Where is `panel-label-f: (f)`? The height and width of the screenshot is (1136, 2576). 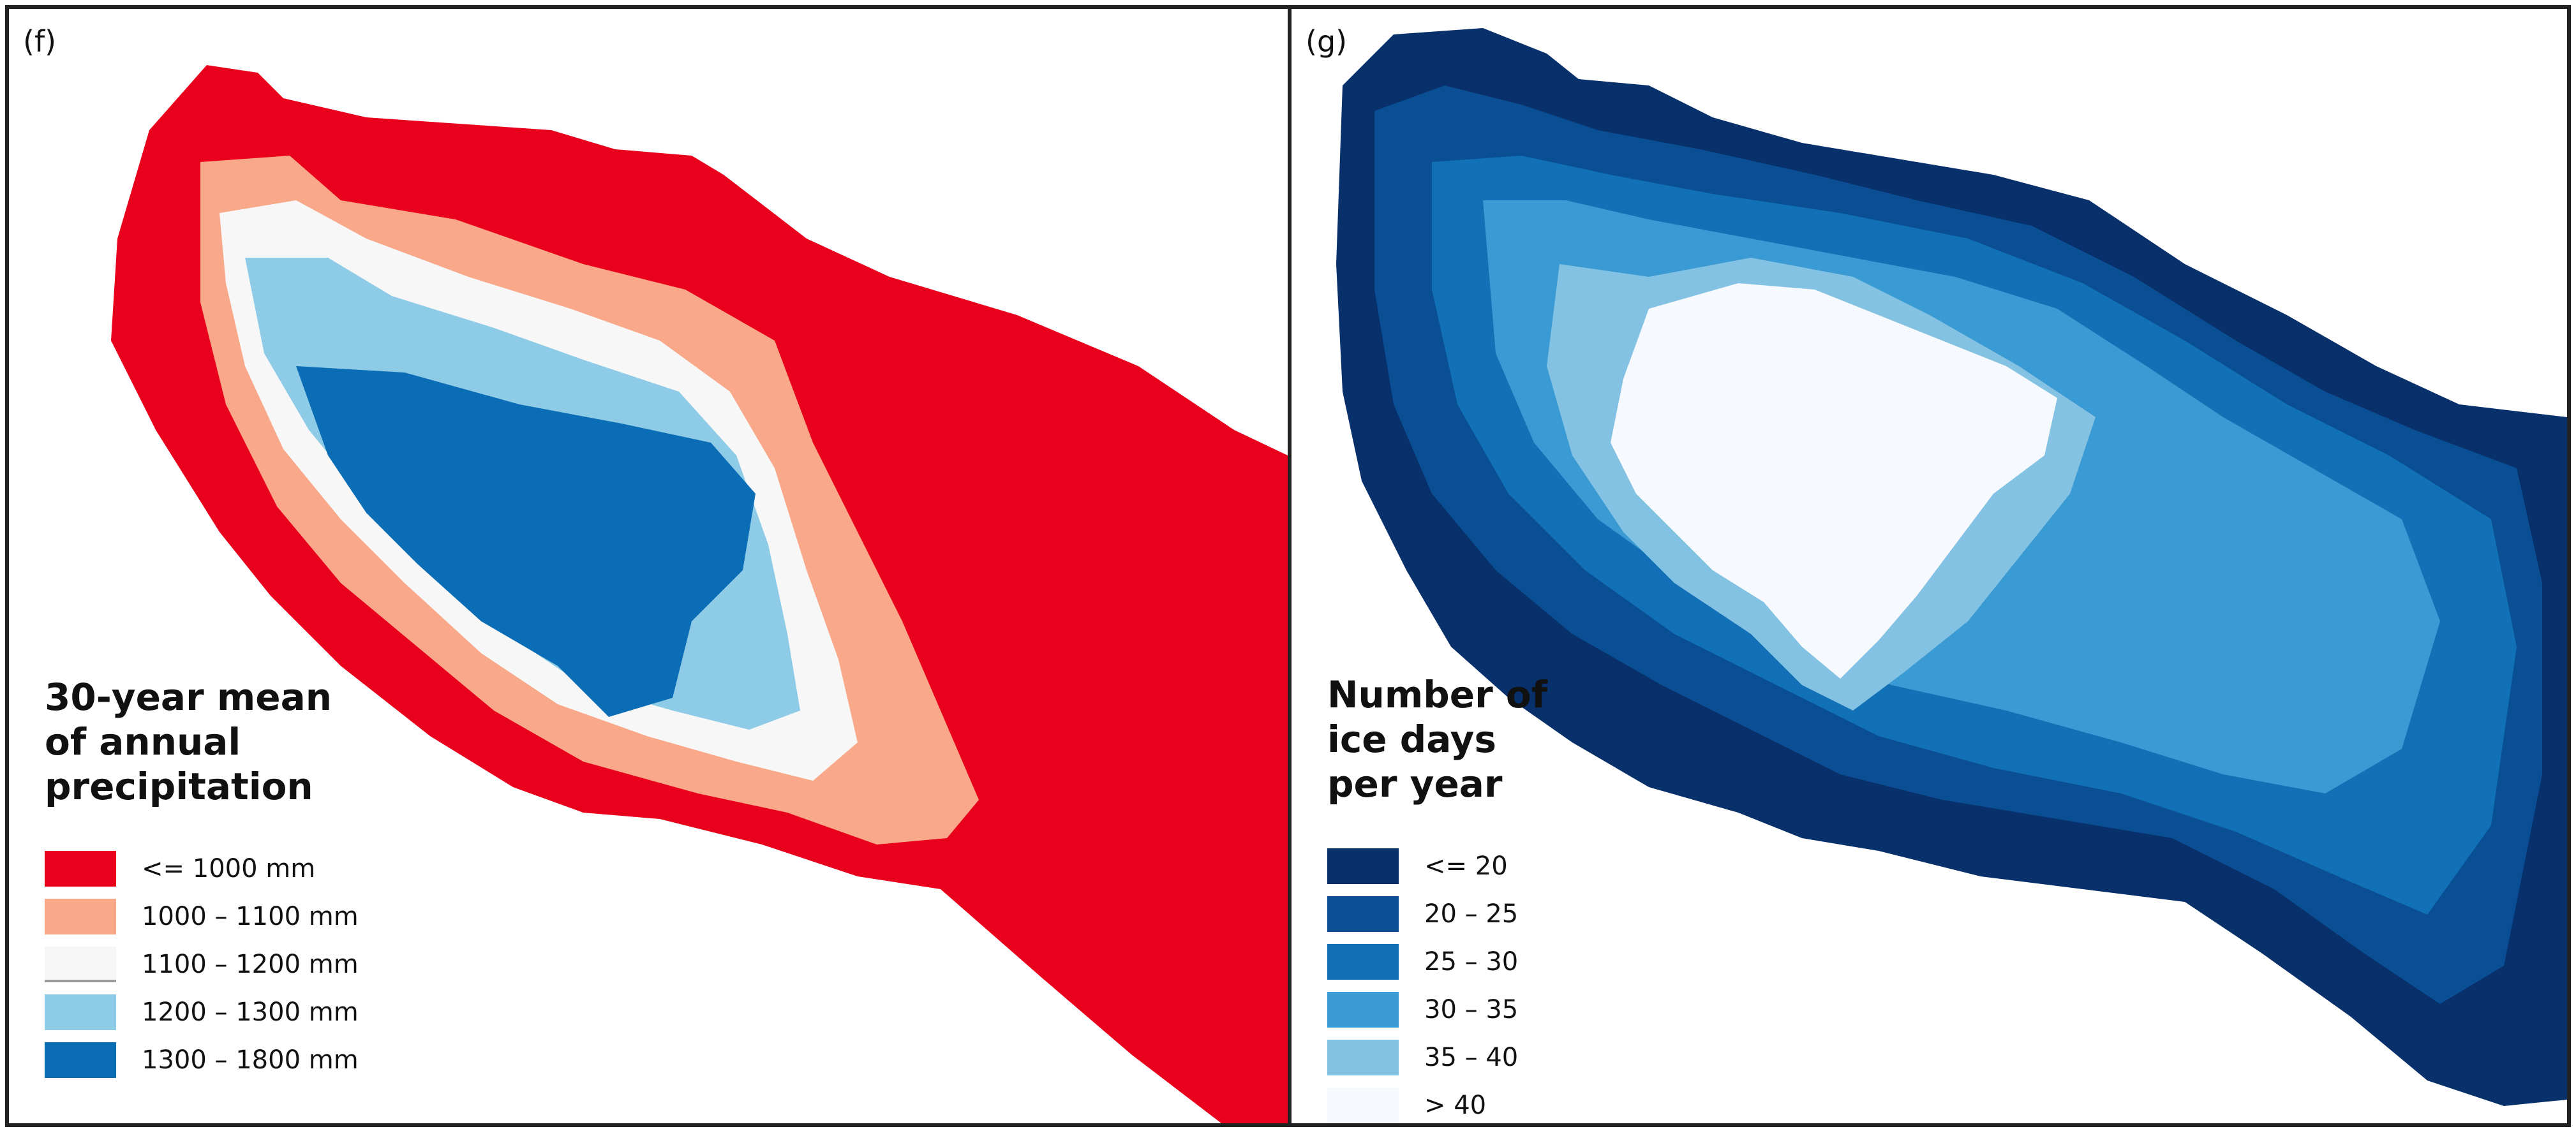
panel-label-f: (f) is located at coordinates (40, 41).